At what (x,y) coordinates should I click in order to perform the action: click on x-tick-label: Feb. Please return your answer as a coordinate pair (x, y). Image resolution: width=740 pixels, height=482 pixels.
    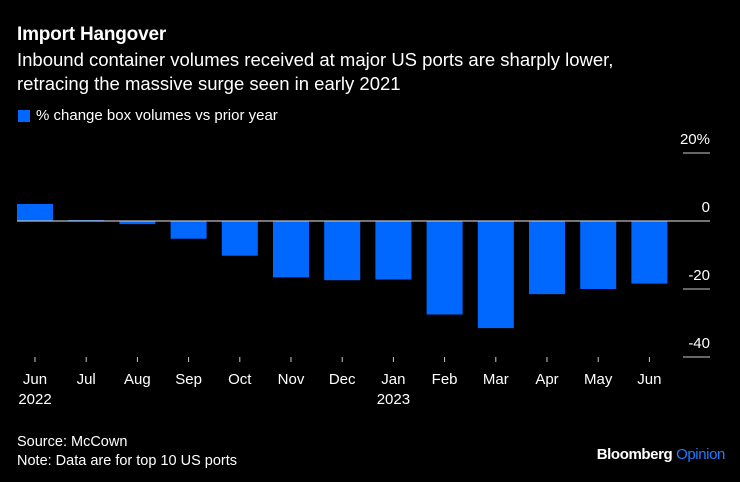
    Looking at the image, I should click on (445, 379).